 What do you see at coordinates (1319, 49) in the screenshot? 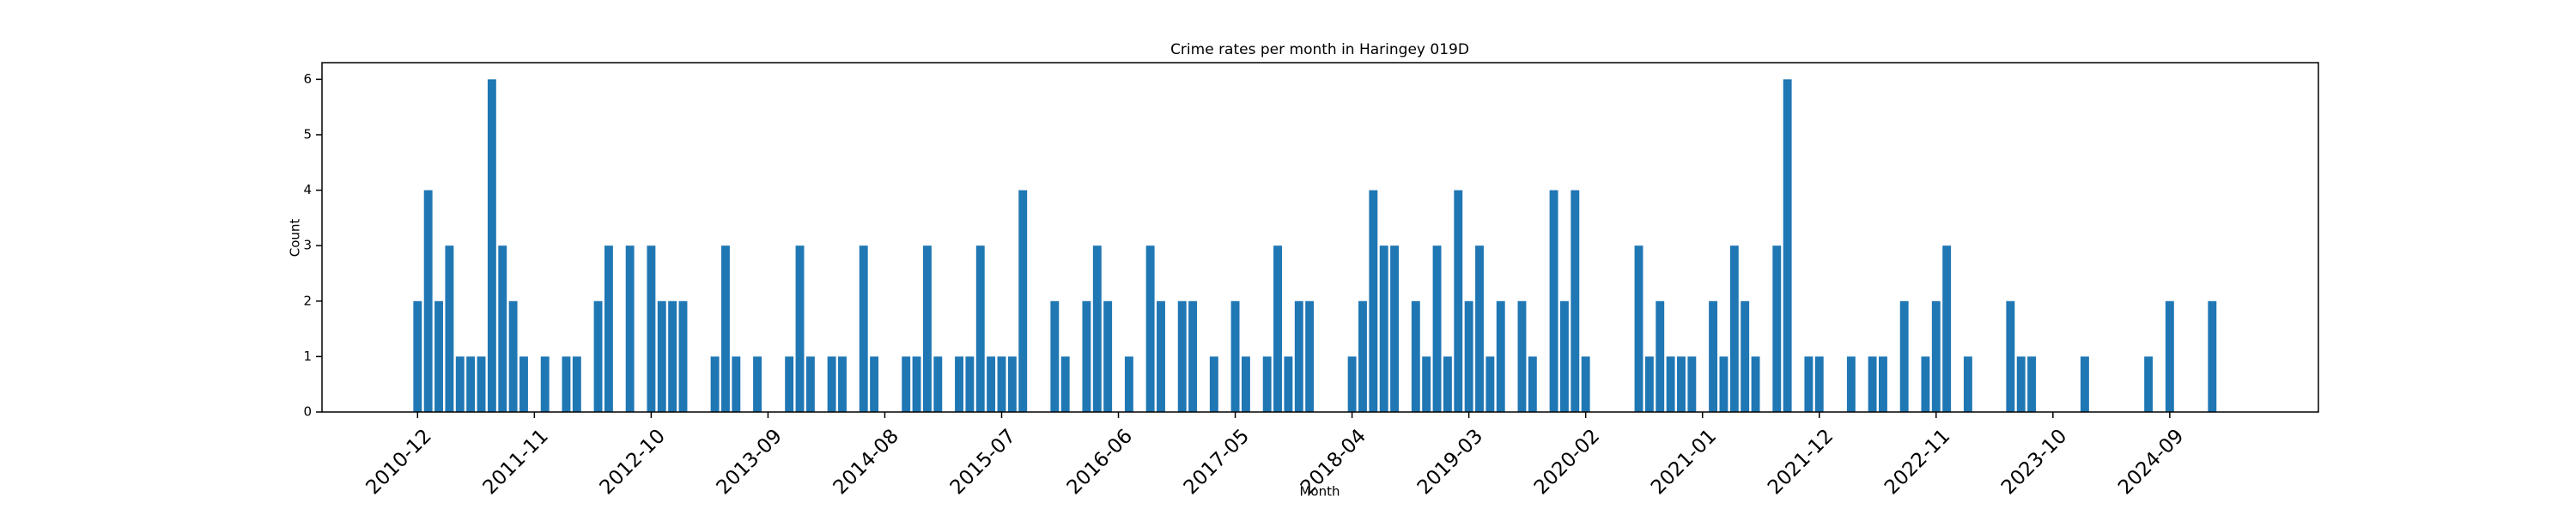
I see `chart-title: Crime rates per month in Haringey 019D` at bounding box center [1319, 49].